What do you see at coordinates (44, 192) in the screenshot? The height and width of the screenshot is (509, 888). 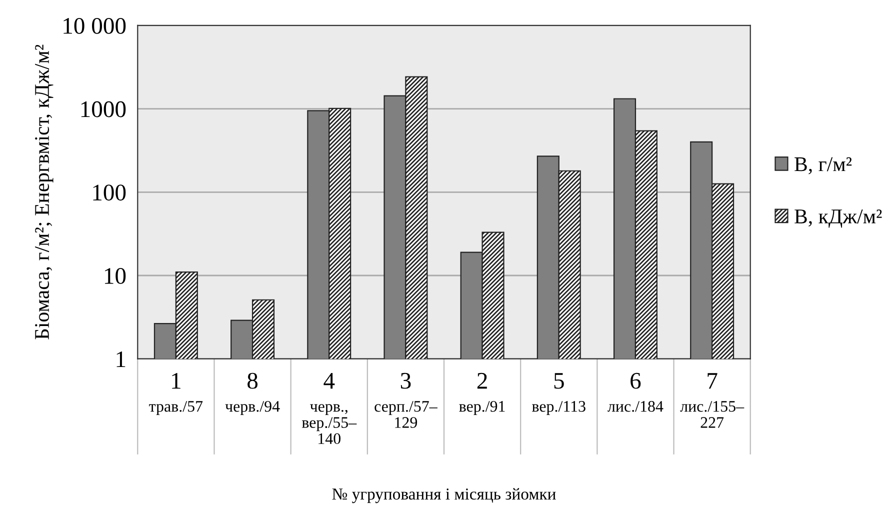 I see `y-axis-title: Біомаса, г/м²; Енергвміст, кДж/м²` at bounding box center [44, 192].